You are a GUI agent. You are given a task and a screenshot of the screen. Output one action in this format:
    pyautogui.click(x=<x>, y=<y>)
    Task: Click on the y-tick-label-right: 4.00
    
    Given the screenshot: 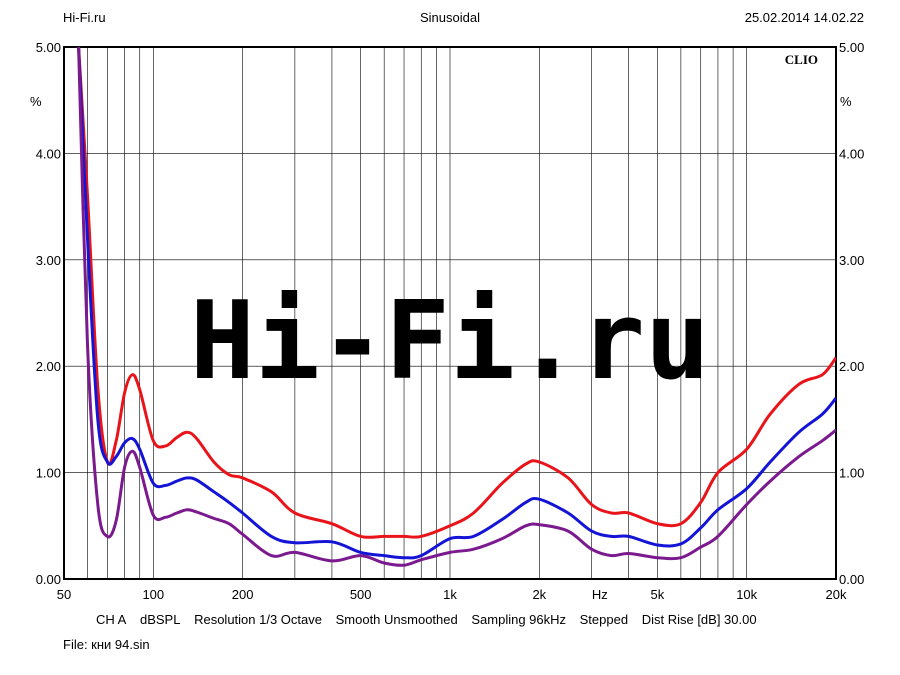 What is the action you would take?
    pyautogui.click(x=851, y=153)
    